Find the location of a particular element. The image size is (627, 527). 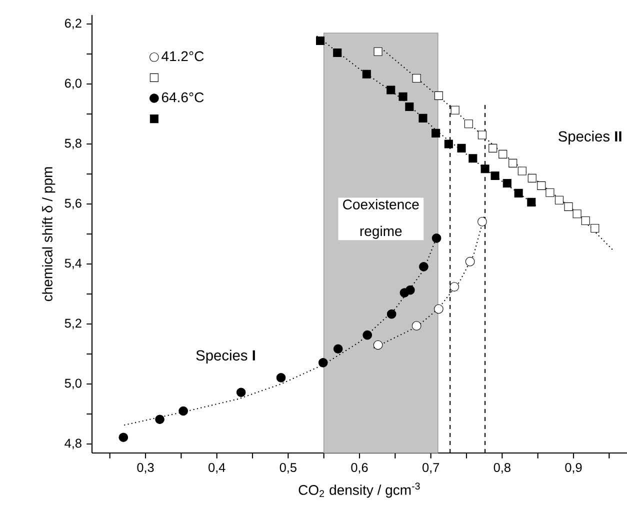

x-tick-label: 0,6 is located at coordinates (359, 468).